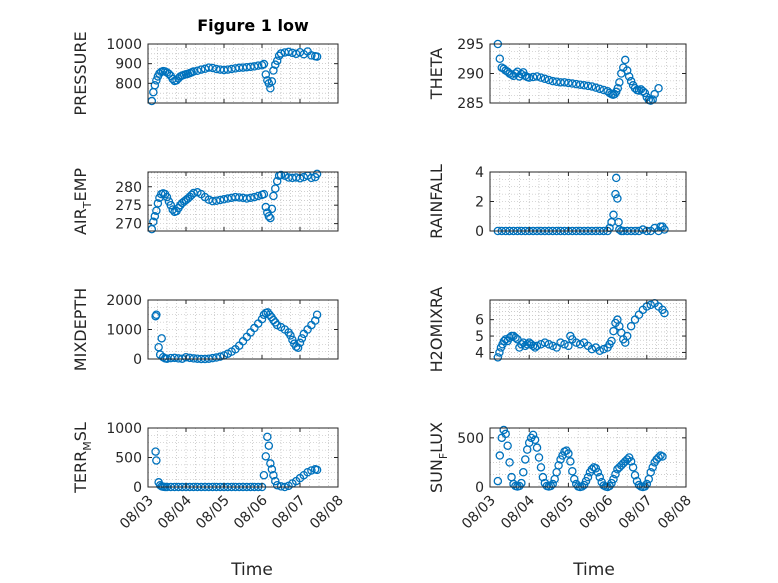 The width and height of the screenshot is (778, 583). What do you see at coordinates (137, 513) in the screenshot?
I see `x-tick-label: 08/03` at bounding box center [137, 513].